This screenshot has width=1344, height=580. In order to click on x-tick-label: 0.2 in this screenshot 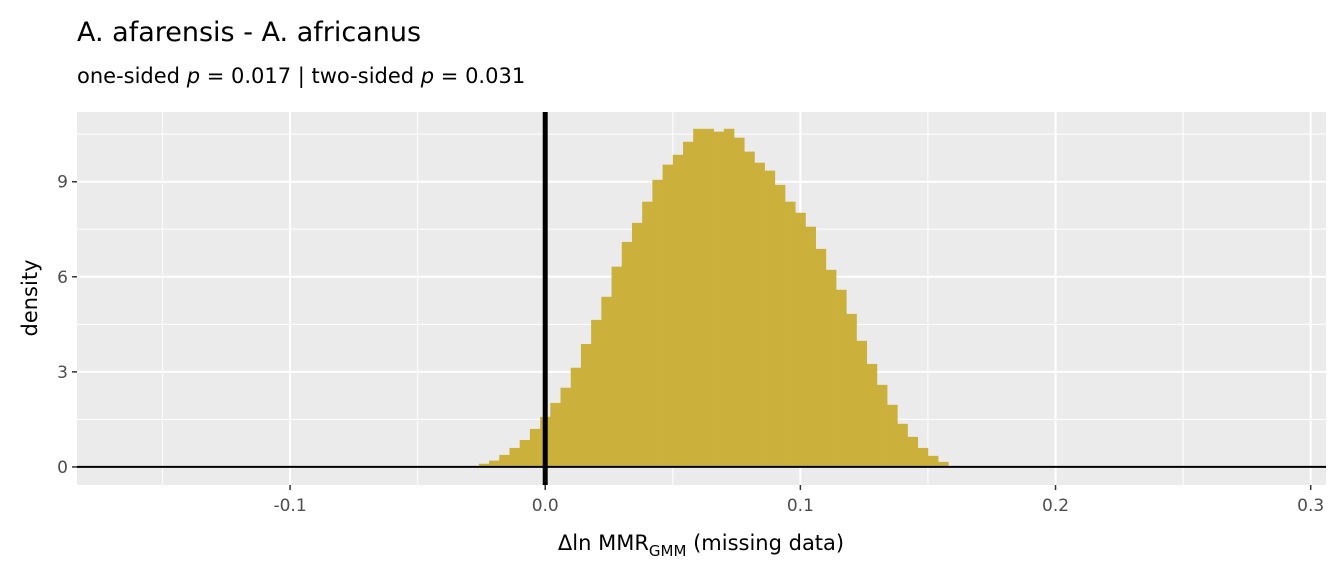, I will do `click(1055, 506)`.